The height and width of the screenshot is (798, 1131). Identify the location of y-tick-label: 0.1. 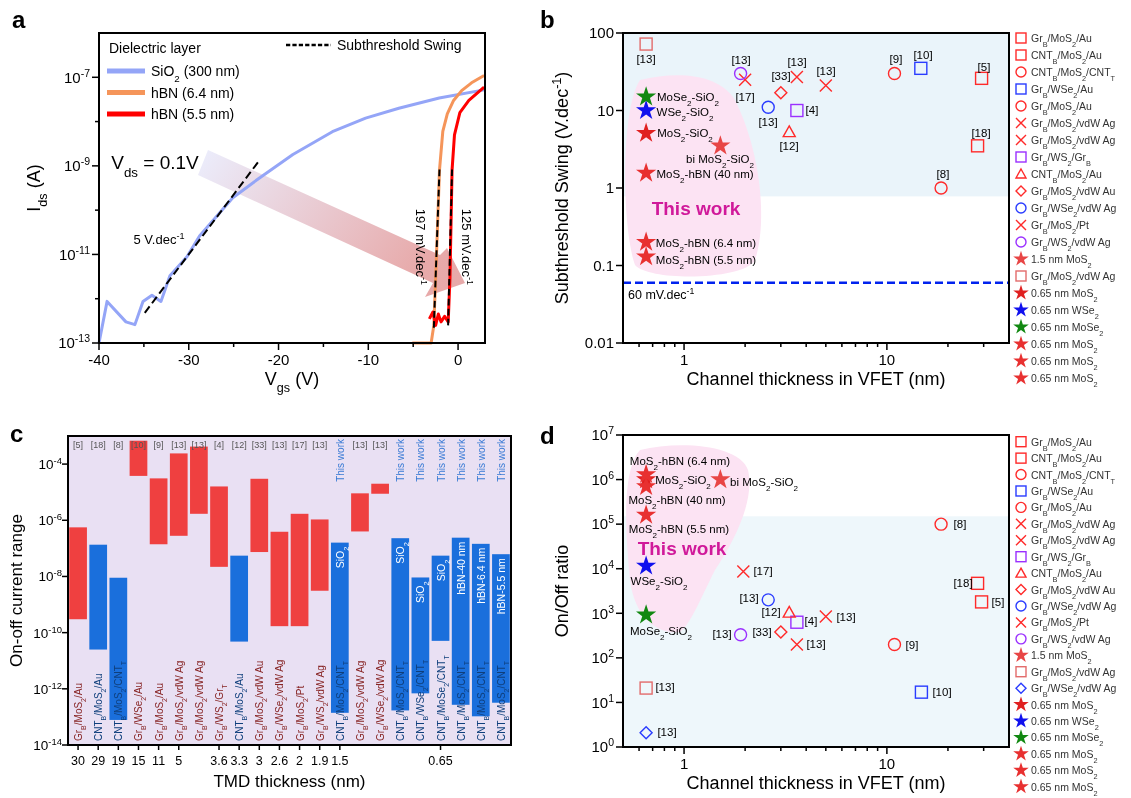
(603, 265).